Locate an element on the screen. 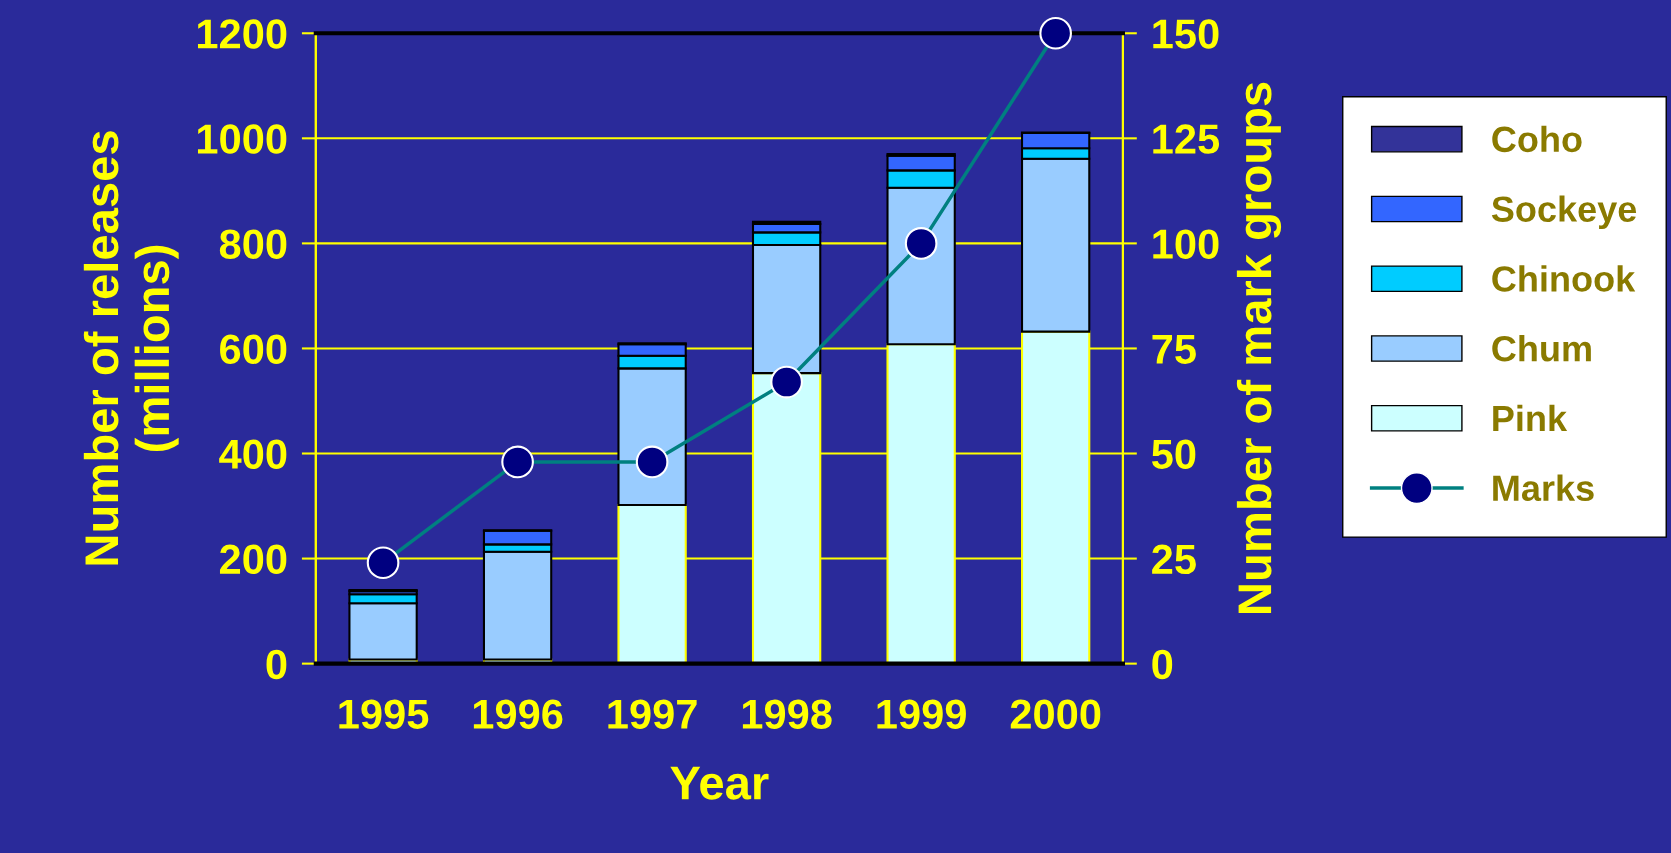 This screenshot has width=1671, height=853. y-axis-title: Number of releases (millions) is located at coordinates (131, 348).